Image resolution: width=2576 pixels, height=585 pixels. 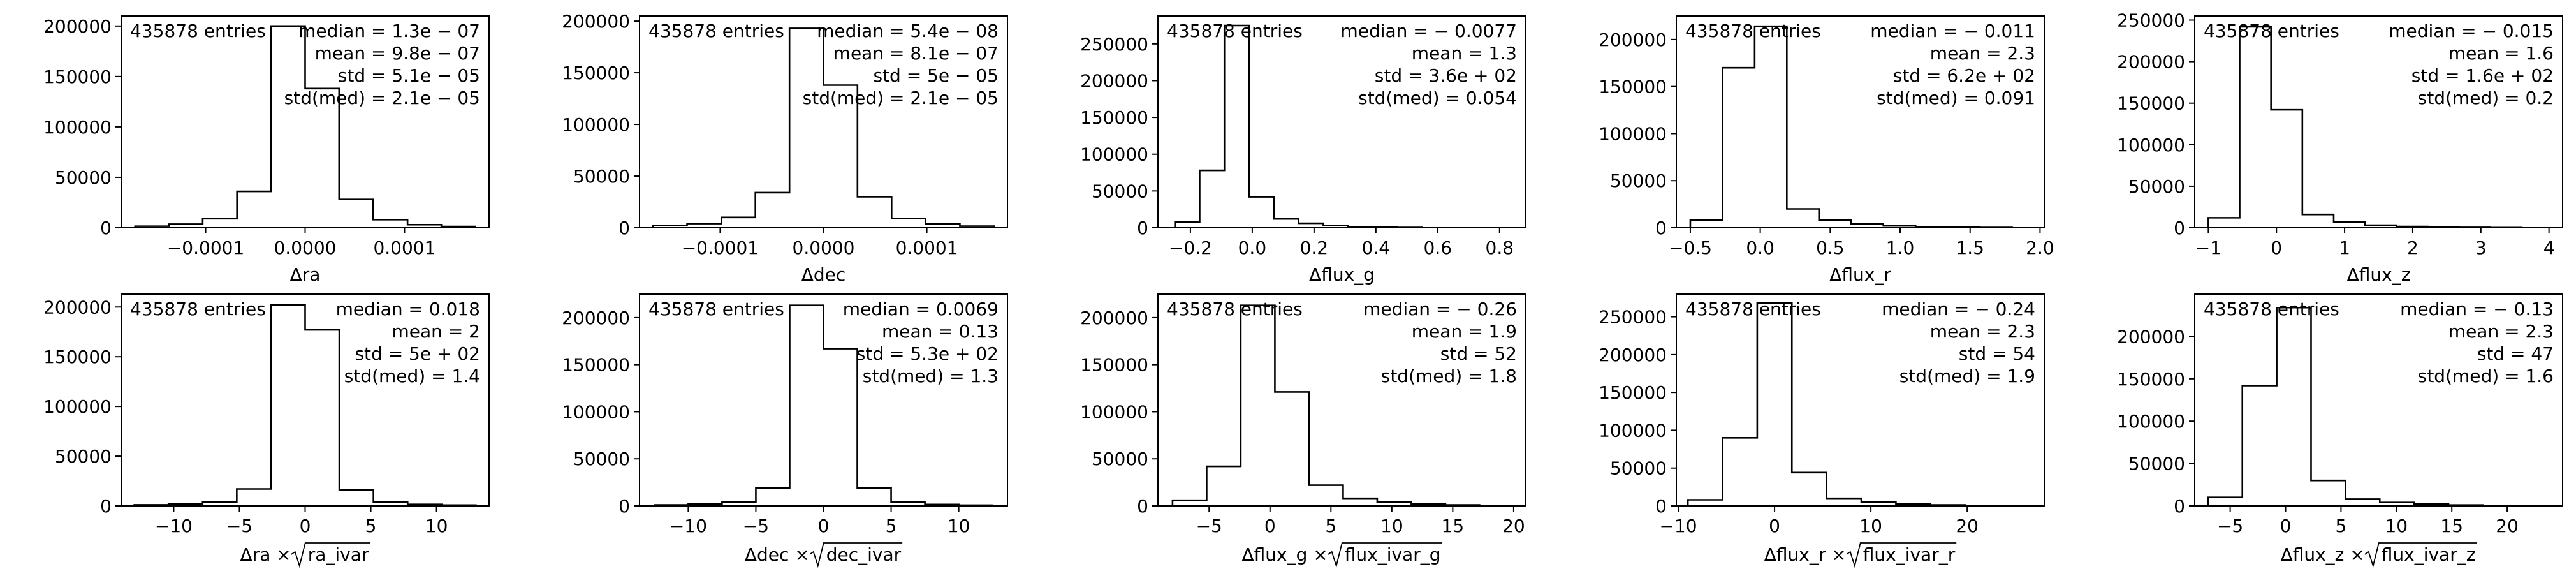 I want to click on x-tick-label: −1, so click(x=2208, y=247).